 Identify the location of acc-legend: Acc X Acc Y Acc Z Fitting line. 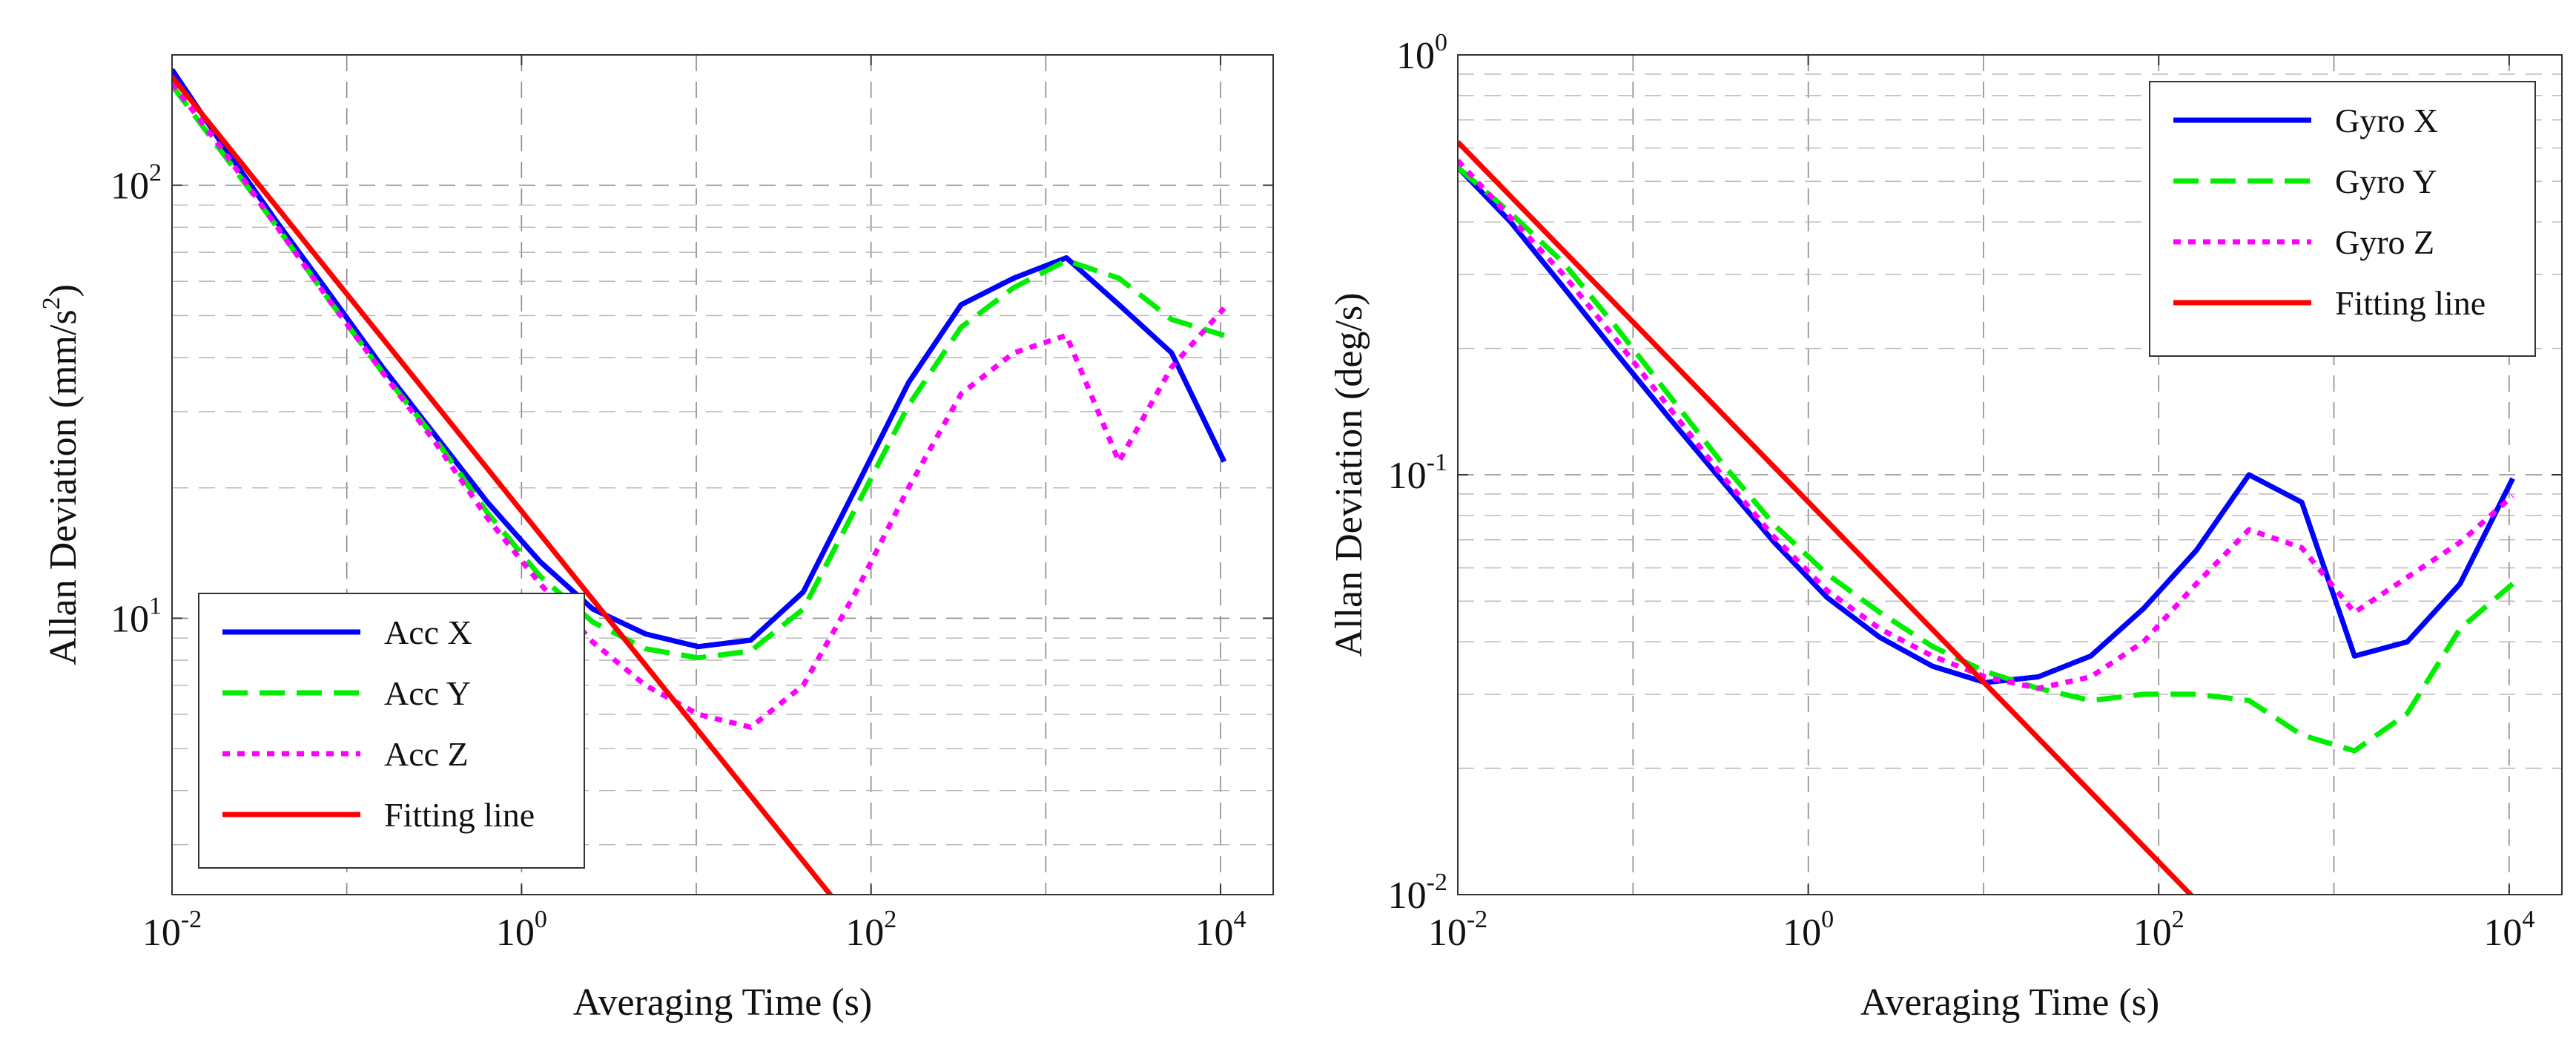
(391, 731).